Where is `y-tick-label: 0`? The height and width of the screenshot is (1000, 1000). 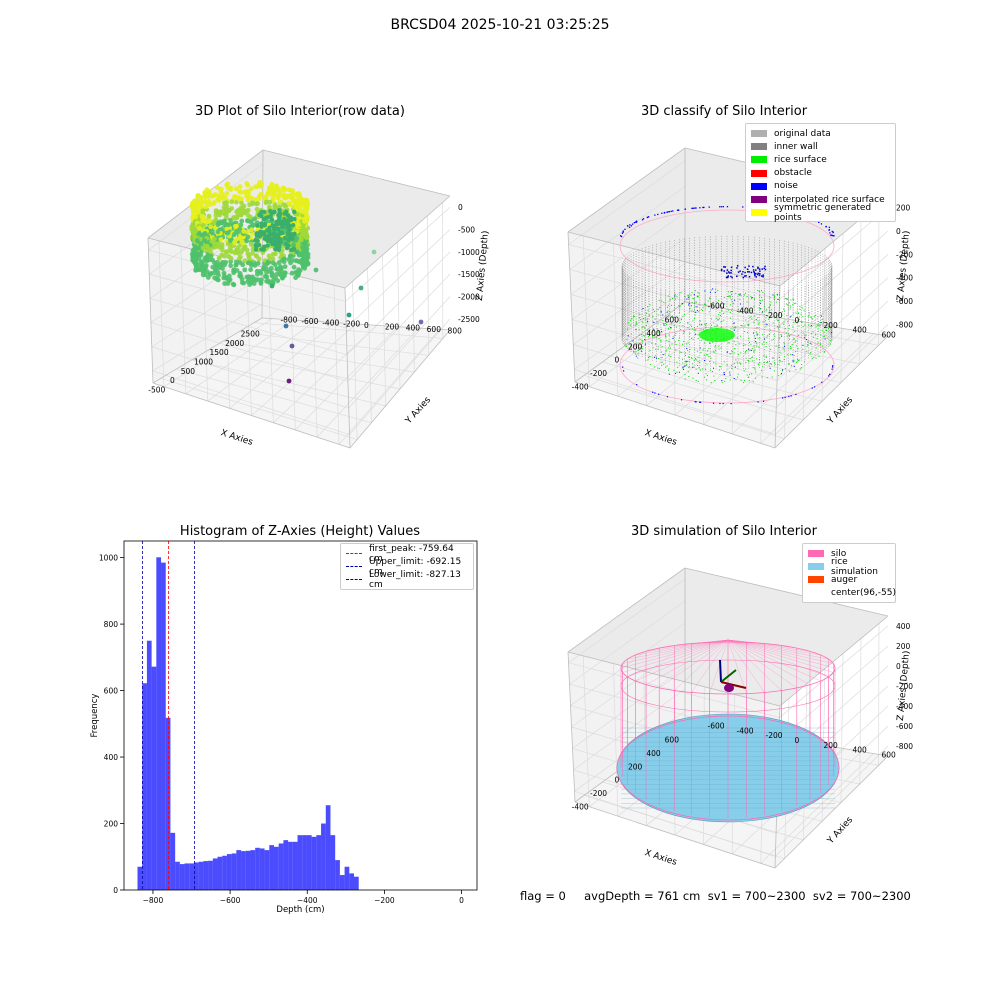
y-tick-label: 0 is located at coordinates (115, 890).